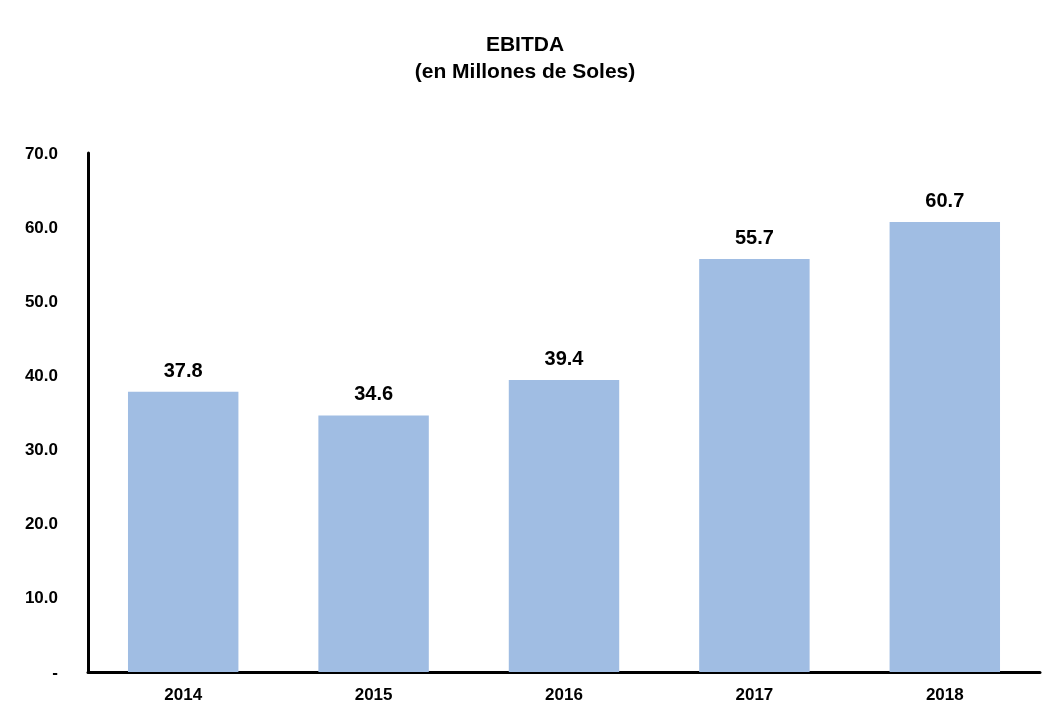  What do you see at coordinates (41, 227) in the screenshot?
I see `y-tick-label: 60.0` at bounding box center [41, 227].